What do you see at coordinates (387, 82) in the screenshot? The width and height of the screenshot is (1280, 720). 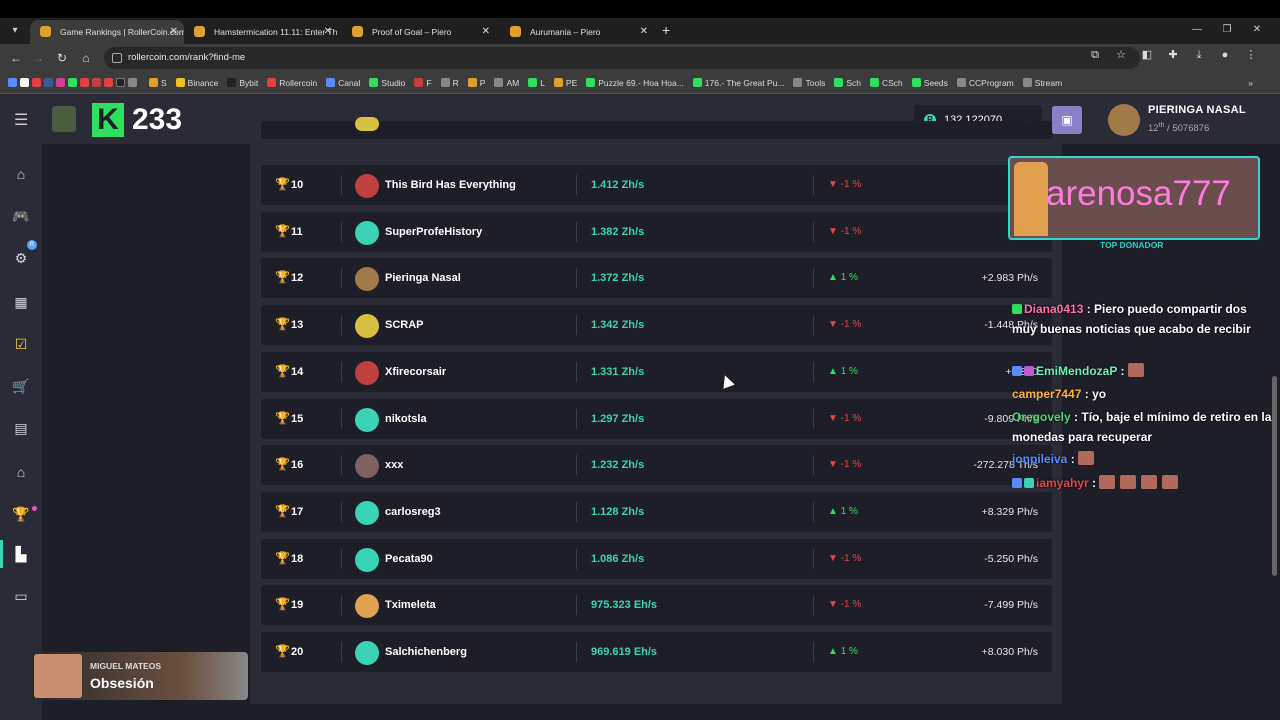 I see `bookmark-item: Studio` at bounding box center [387, 82].